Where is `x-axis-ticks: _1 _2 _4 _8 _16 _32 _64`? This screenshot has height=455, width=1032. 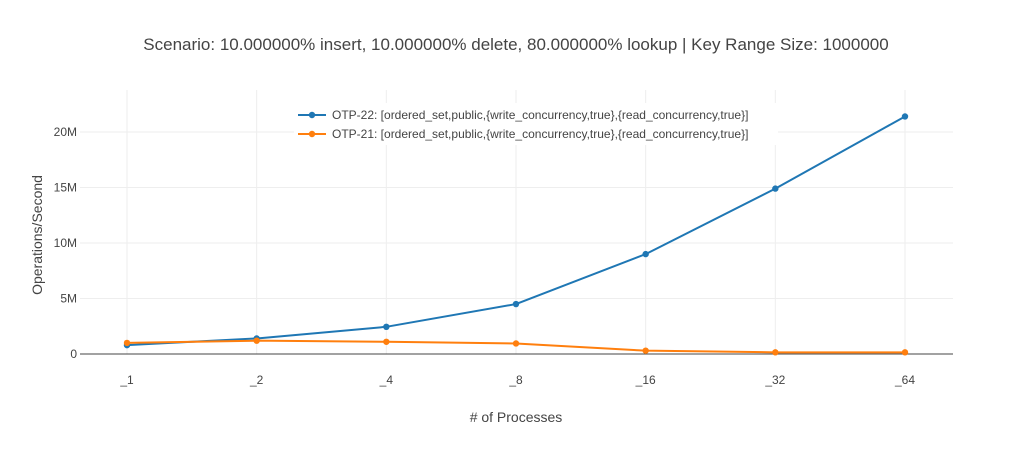 x-axis-ticks: _1 _2 _4 _8 _16 _32 _64 is located at coordinates (517, 380).